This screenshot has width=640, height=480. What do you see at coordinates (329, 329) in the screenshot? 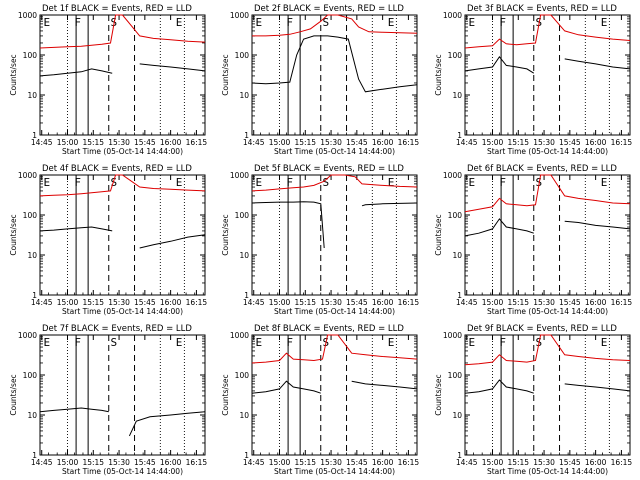
I see `chart-title: Det 8f BLACK = Events, RED = LLD` at bounding box center [329, 329].